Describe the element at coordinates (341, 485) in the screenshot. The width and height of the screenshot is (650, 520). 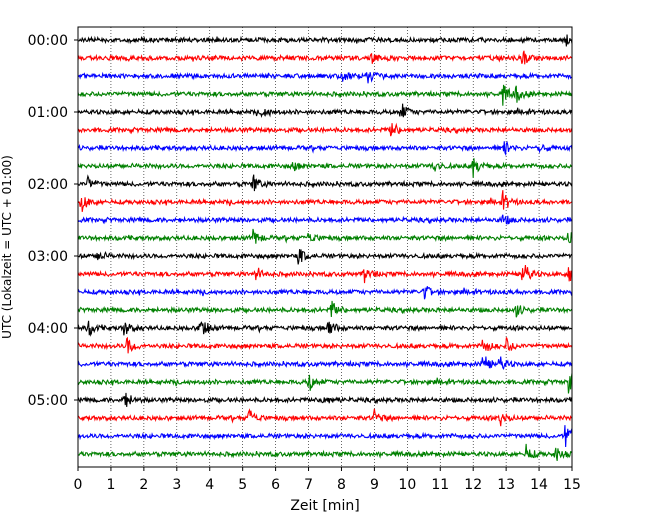
I see `x-tick-label: 8` at that location.